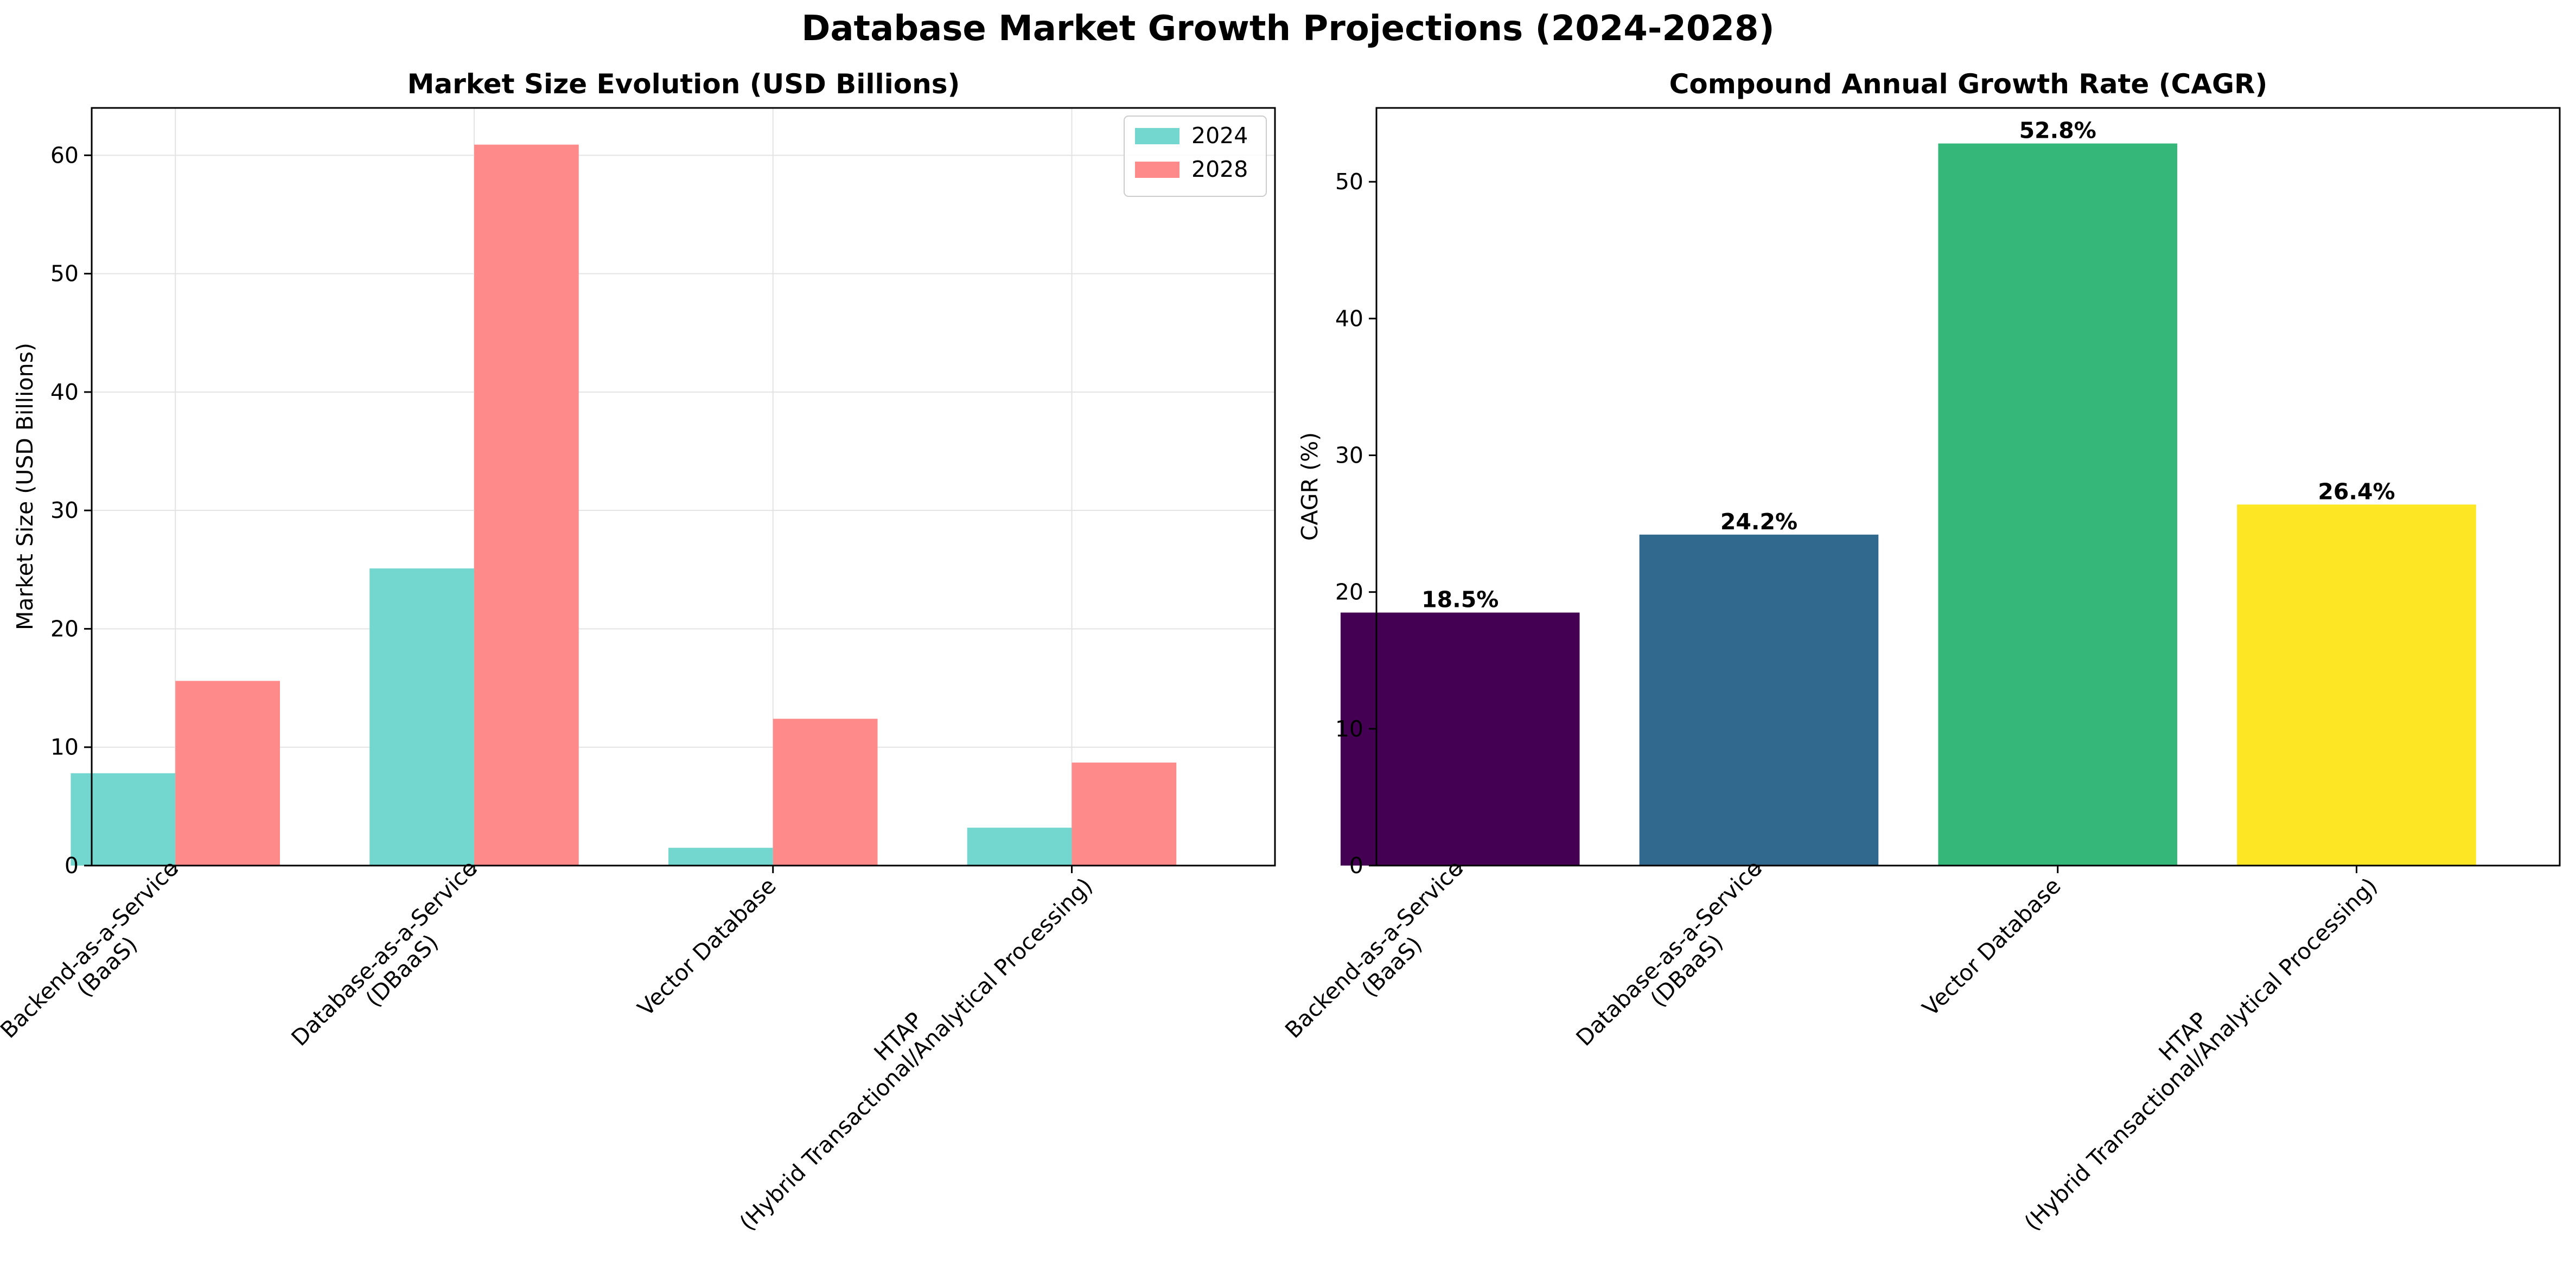 The height and width of the screenshot is (1281, 2576). I want to click on right-y-axis: 0 10 20 30 40 50, so click(1355, 524).